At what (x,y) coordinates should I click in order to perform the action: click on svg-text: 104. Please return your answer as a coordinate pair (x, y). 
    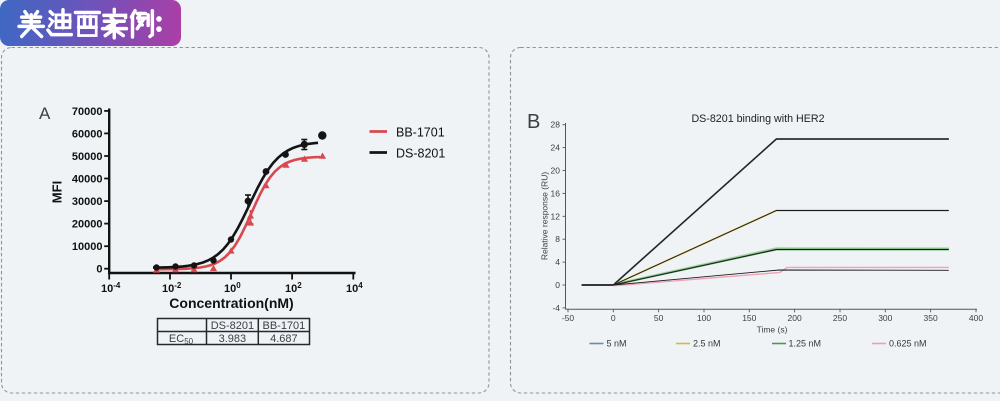
    Looking at the image, I should click on (354, 288).